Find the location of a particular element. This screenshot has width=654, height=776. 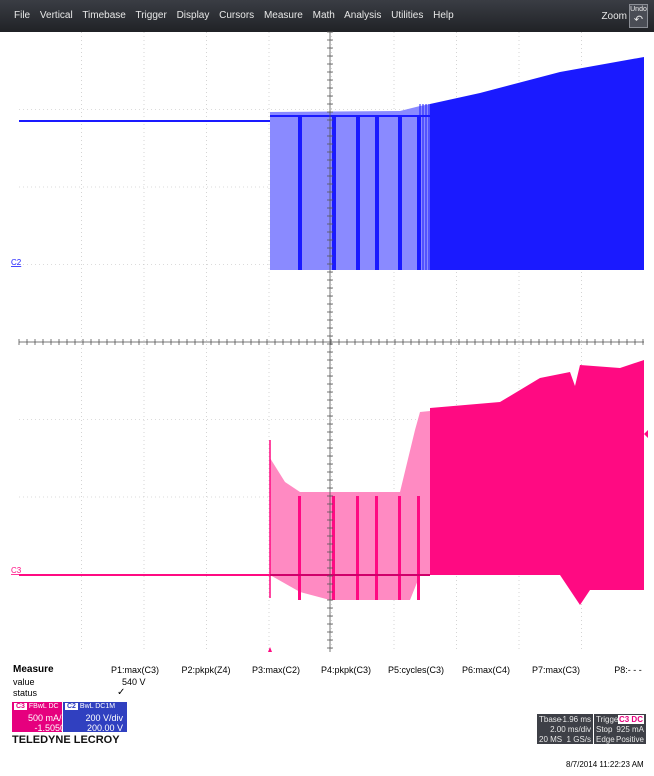

undo-icon: ↶ is located at coordinates (638, 20).